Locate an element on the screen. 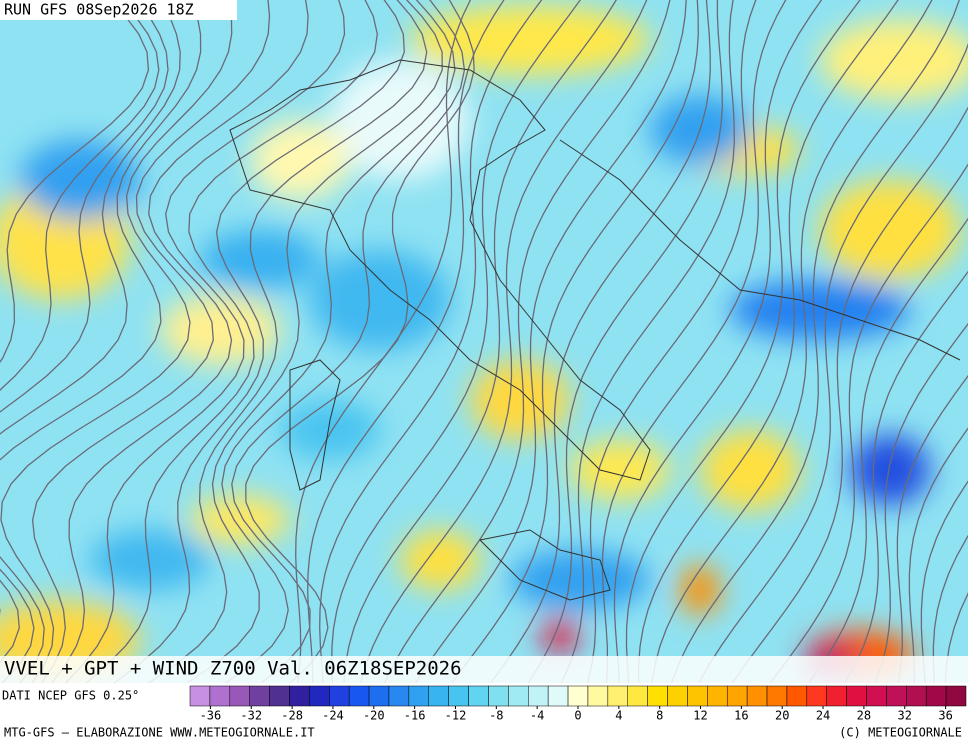 Image resolution: width=968 pixels, height=745 pixels. colorbar-tick-label: 24 is located at coordinates (823, 716).